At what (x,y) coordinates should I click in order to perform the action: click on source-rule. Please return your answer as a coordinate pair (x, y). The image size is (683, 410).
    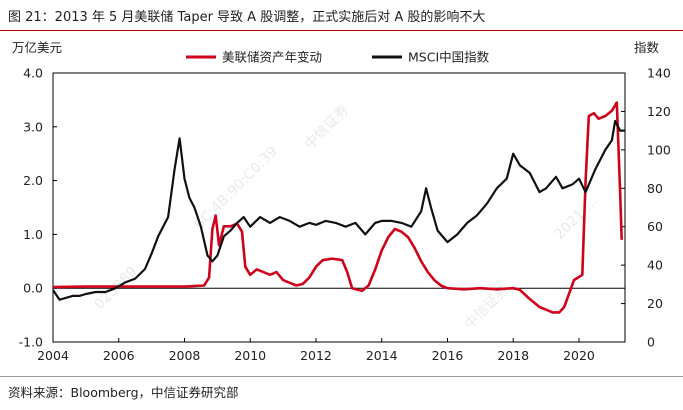
    Looking at the image, I should click on (341, 376).